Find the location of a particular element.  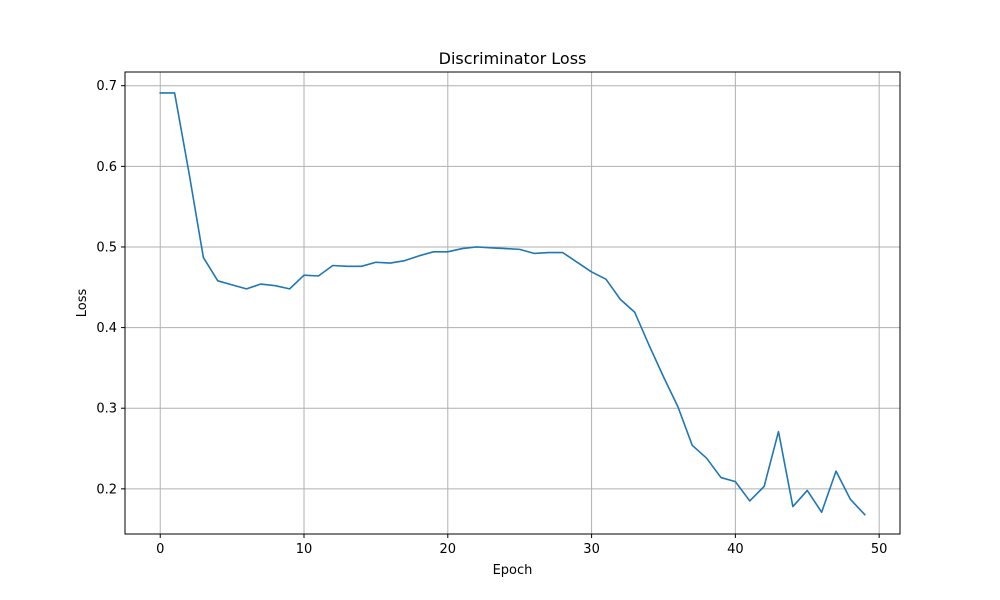

x-axis-label: Epoch is located at coordinates (513, 570).